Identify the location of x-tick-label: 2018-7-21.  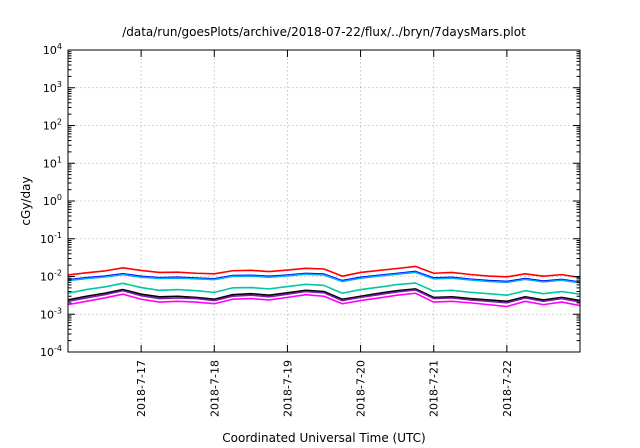
(434, 388).